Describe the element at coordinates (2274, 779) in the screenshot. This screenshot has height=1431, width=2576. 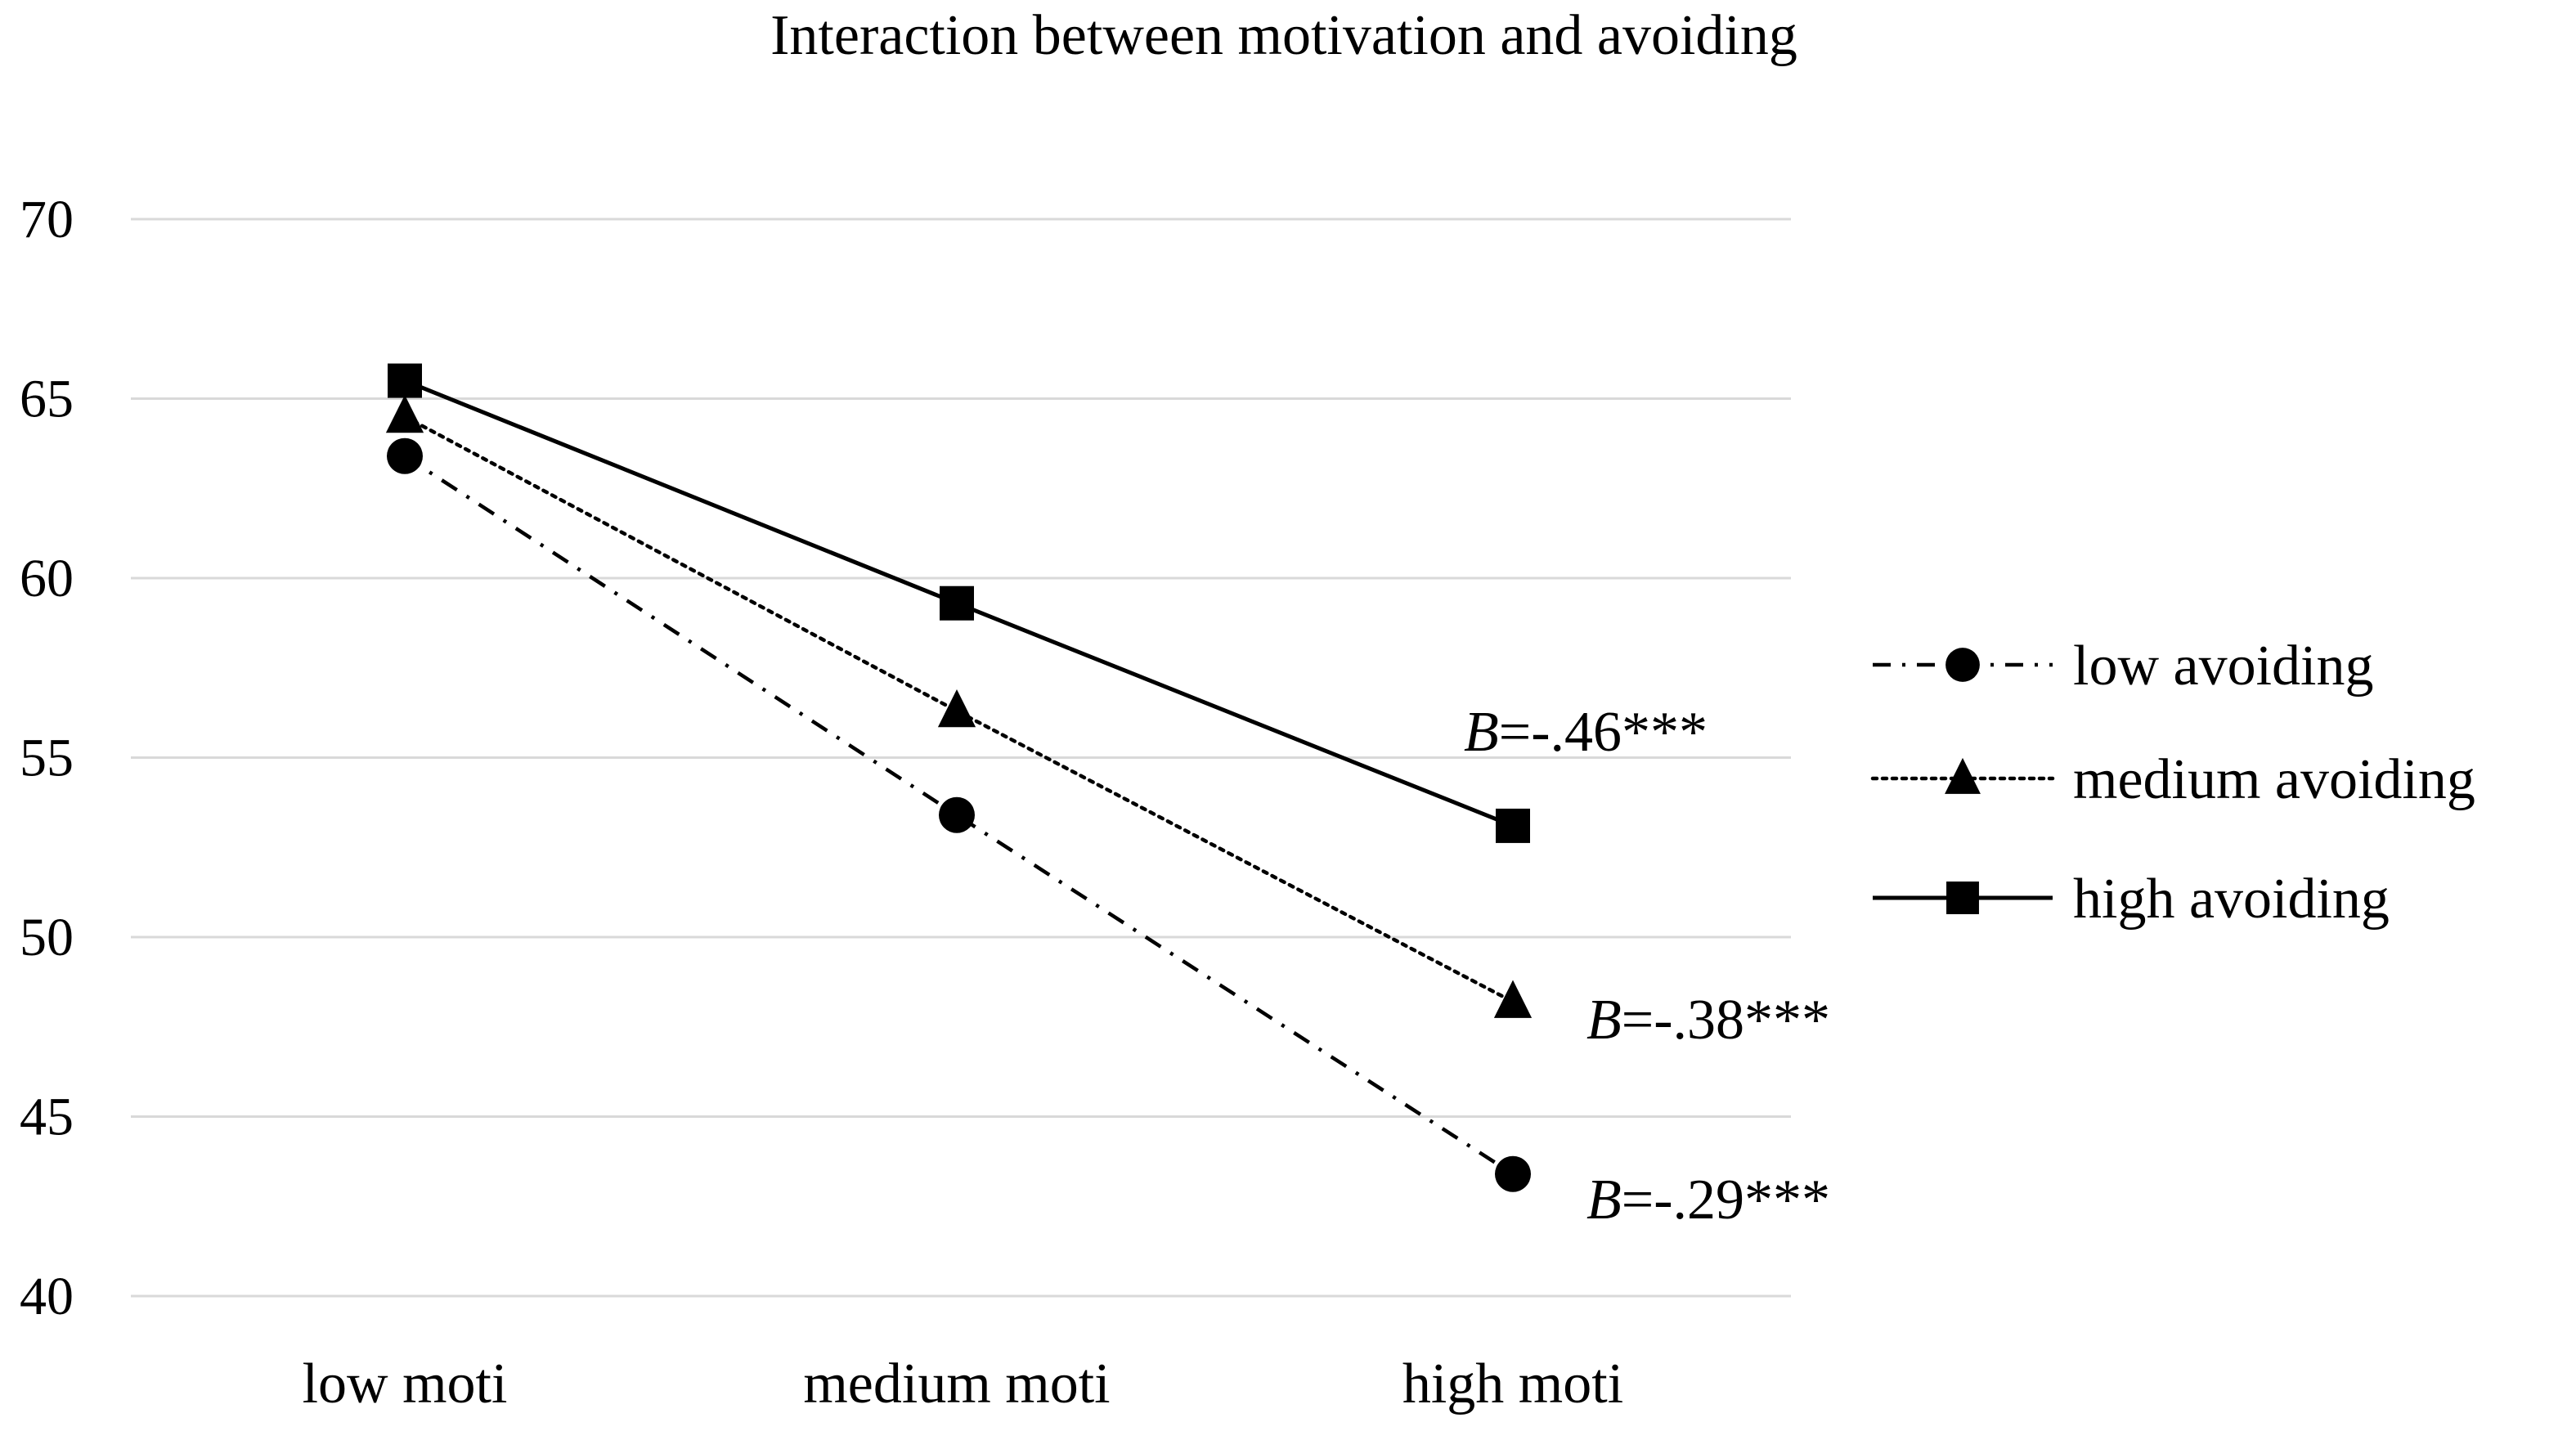
I see `legend-label: medium avoiding` at that location.